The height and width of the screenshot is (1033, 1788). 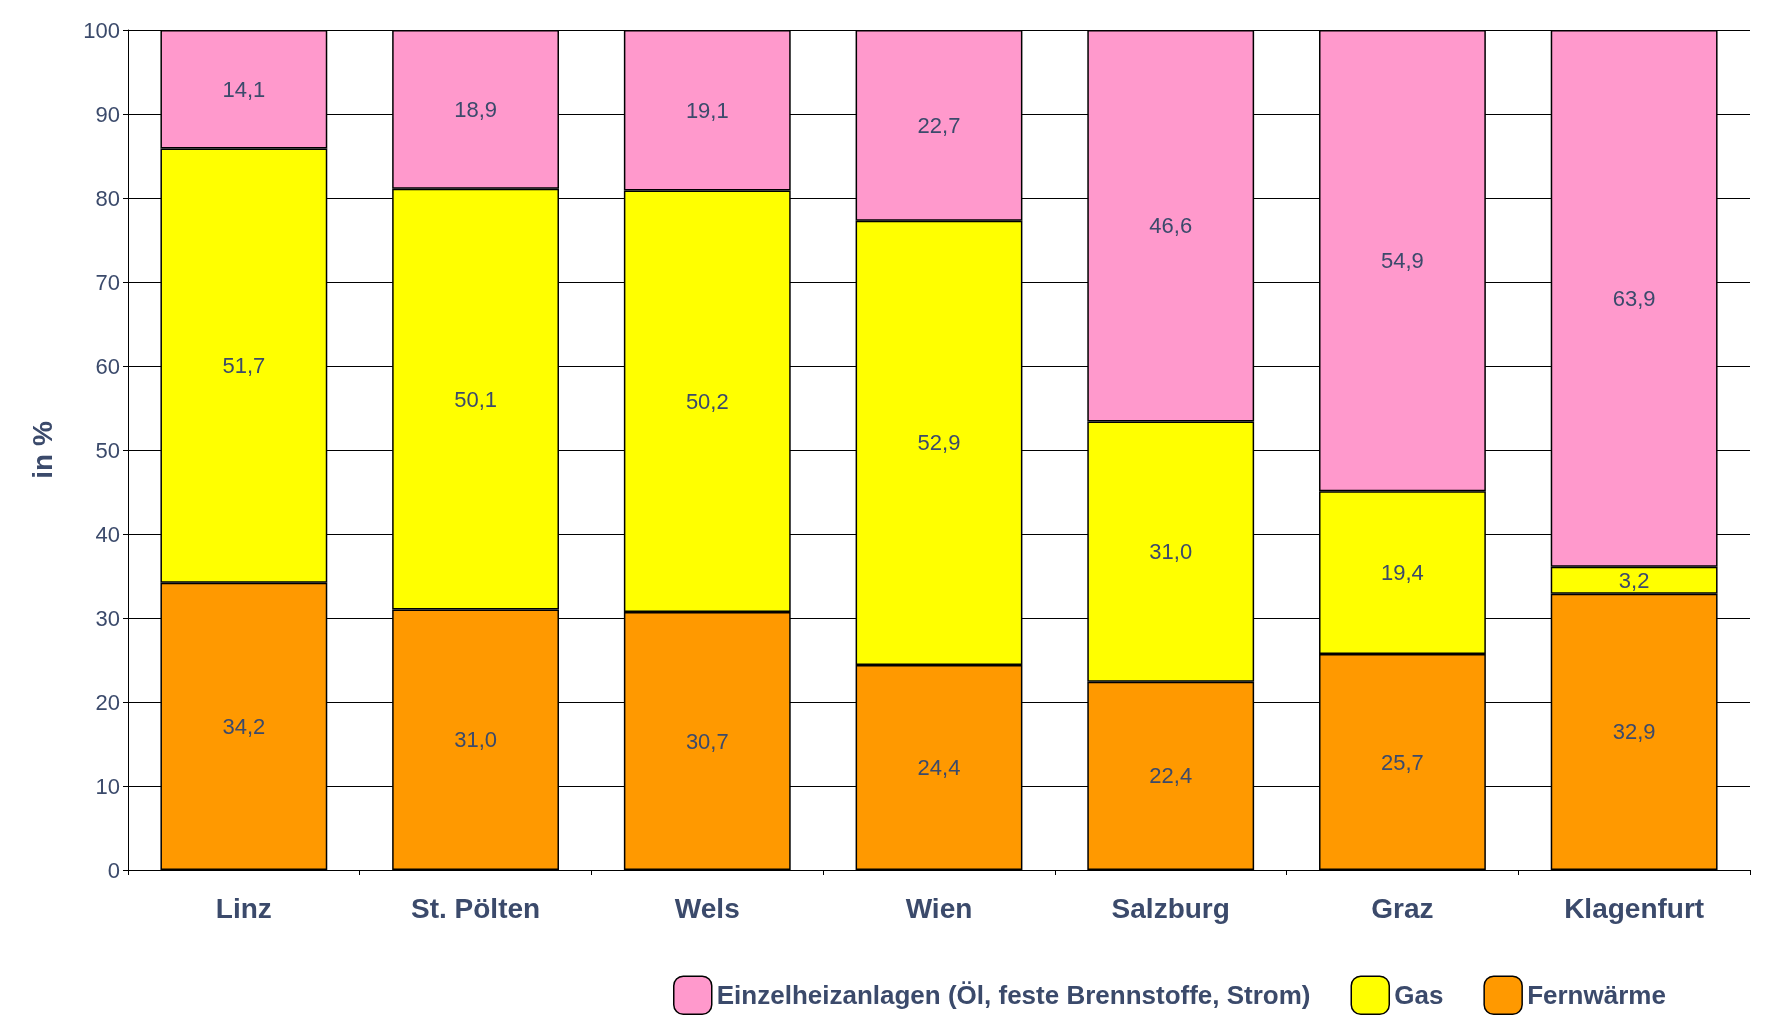 What do you see at coordinates (707, 401) in the screenshot?
I see `data-label: 50,2` at bounding box center [707, 401].